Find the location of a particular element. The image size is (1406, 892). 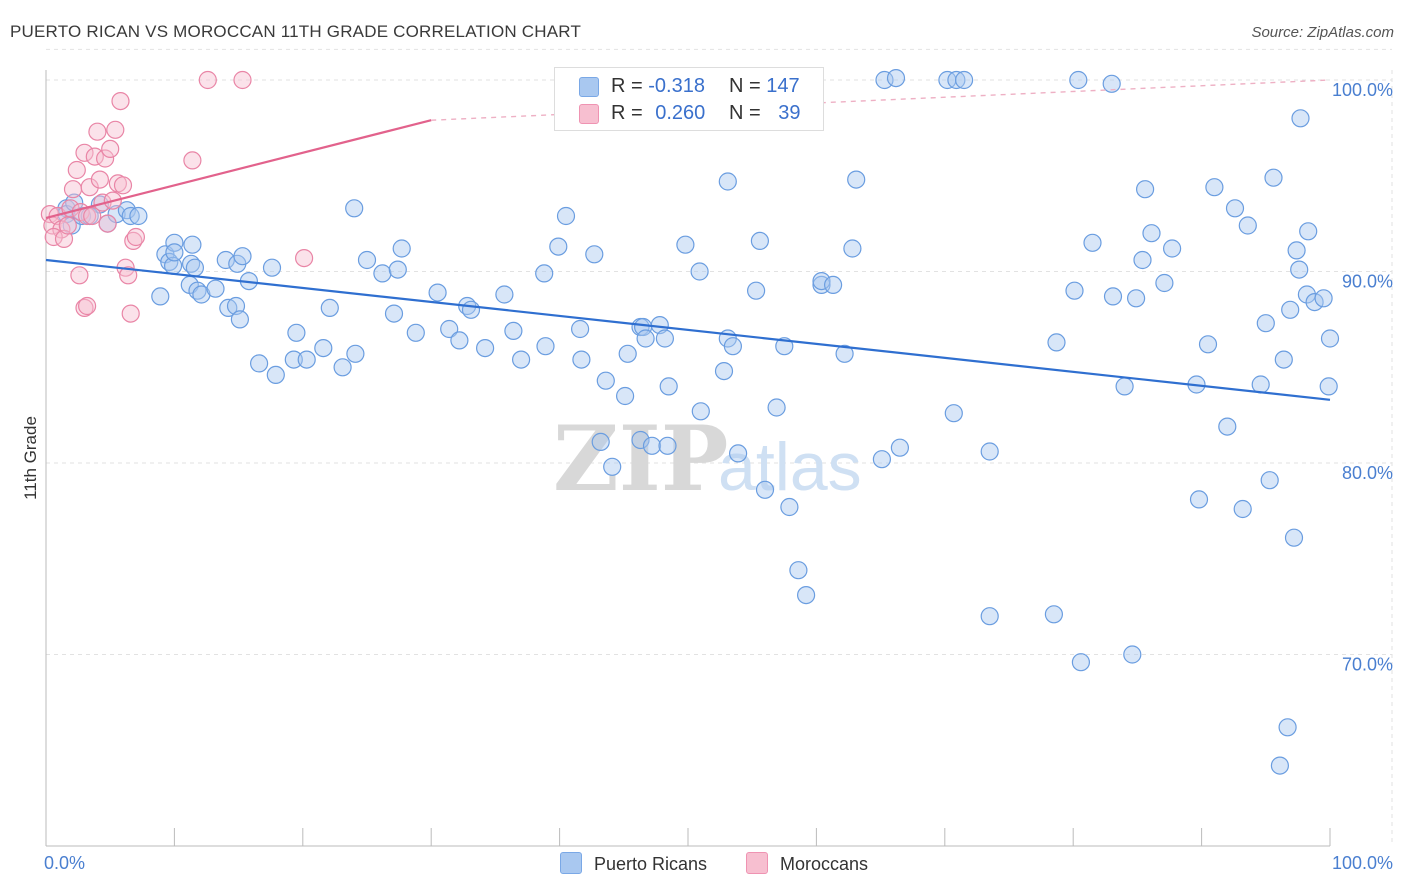

legend-label: Moroccans is located at coordinates (824, 864).